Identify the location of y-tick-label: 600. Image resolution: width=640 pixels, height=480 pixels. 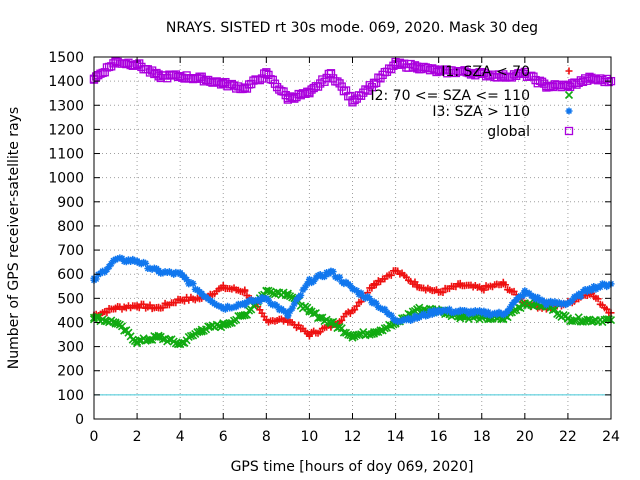
(70, 275).